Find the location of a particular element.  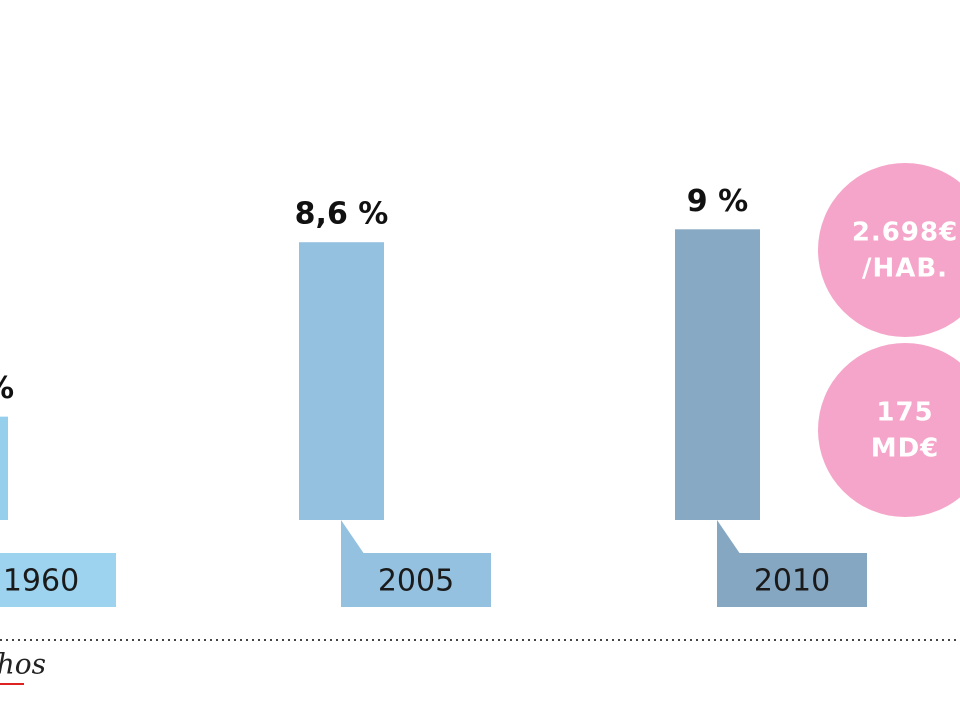

bubble-text: 175 is located at coordinates (904, 413).